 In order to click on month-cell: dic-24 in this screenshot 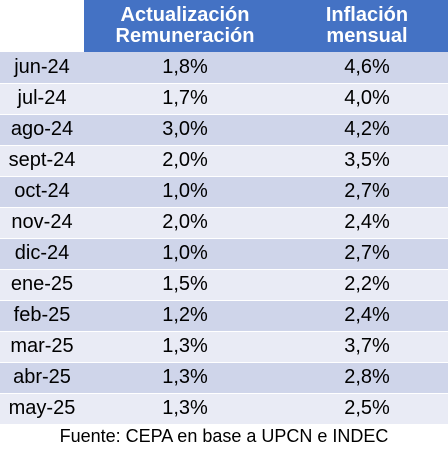, I will do `click(42, 254)`.